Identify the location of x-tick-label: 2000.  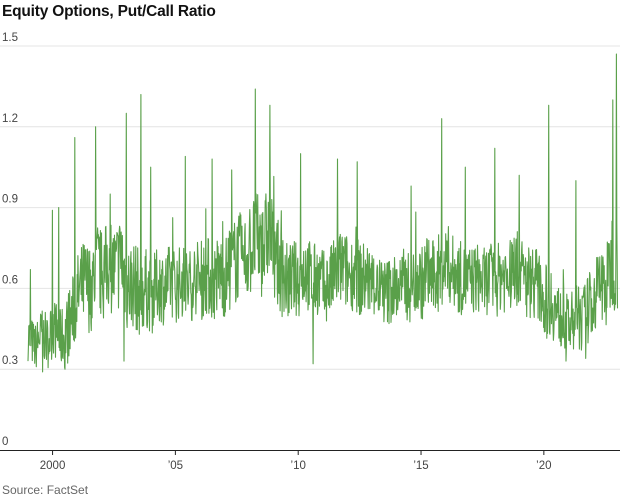
(53, 466).